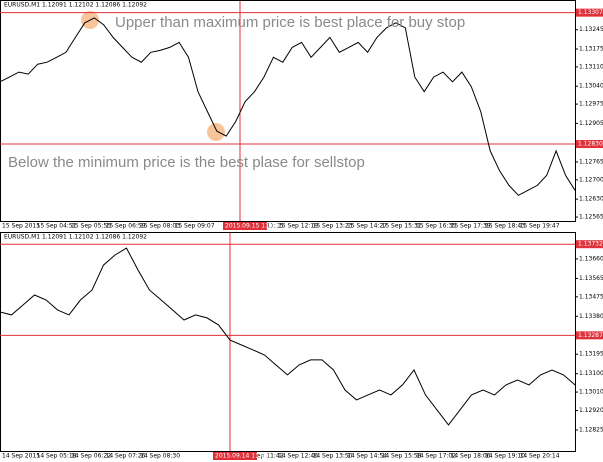 This screenshot has height=462, width=603. Describe the element at coordinates (591, 217) in the screenshot. I see `y-tick-label: 1.12565` at that location.